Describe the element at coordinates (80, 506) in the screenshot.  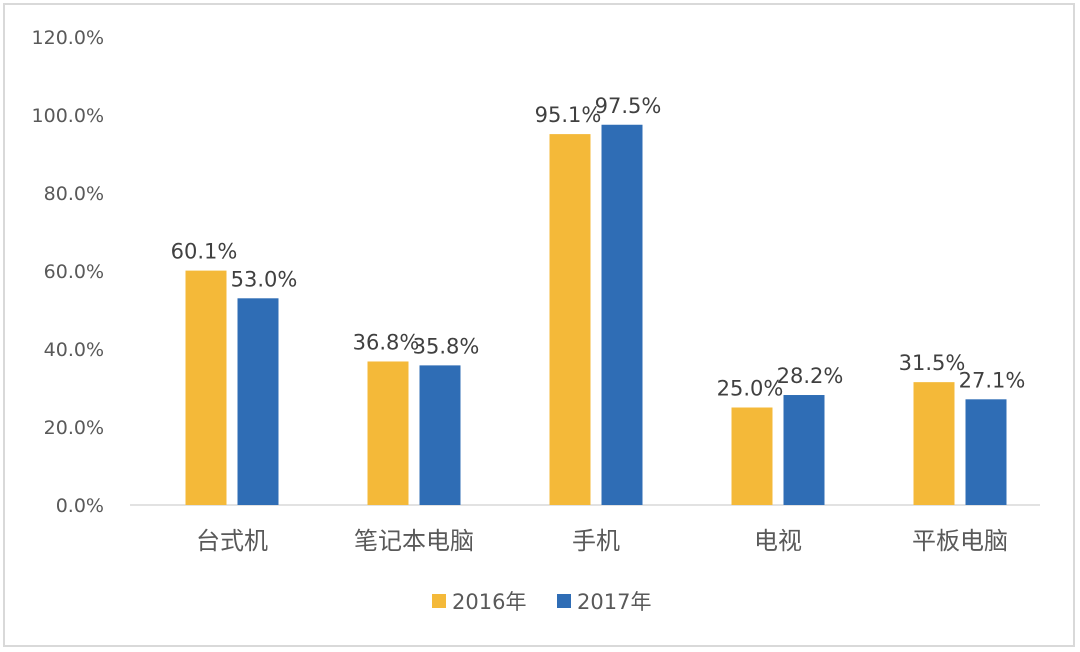
I see `y-tick-label: 0.0%` at that location.